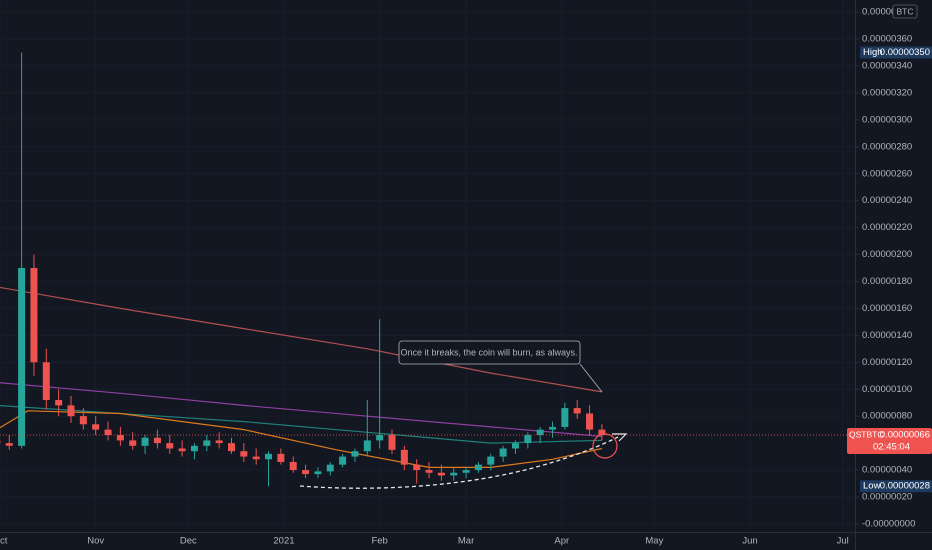  What do you see at coordinates (887, 173) in the screenshot?
I see `y-tick-label: 0.00000260` at bounding box center [887, 173].